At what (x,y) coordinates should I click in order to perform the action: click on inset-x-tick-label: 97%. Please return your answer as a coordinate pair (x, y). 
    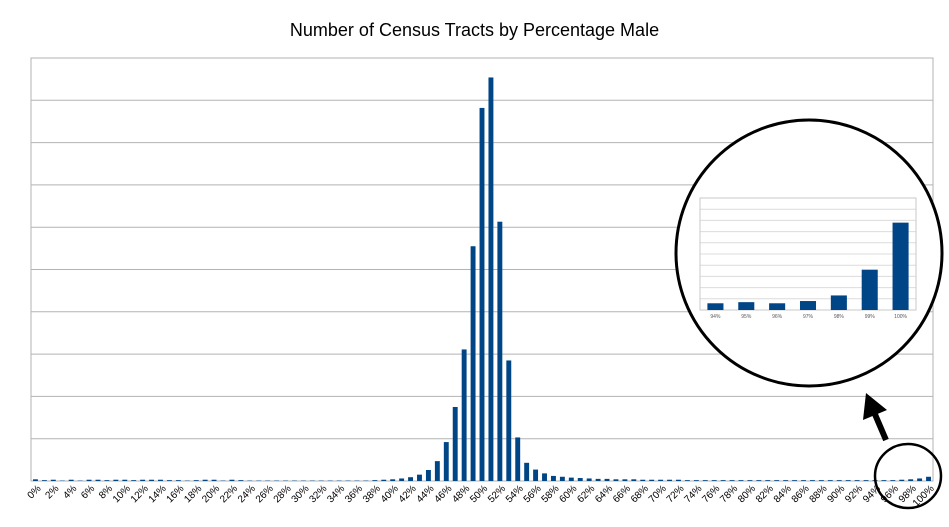
    Looking at the image, I should click on (808, 317).